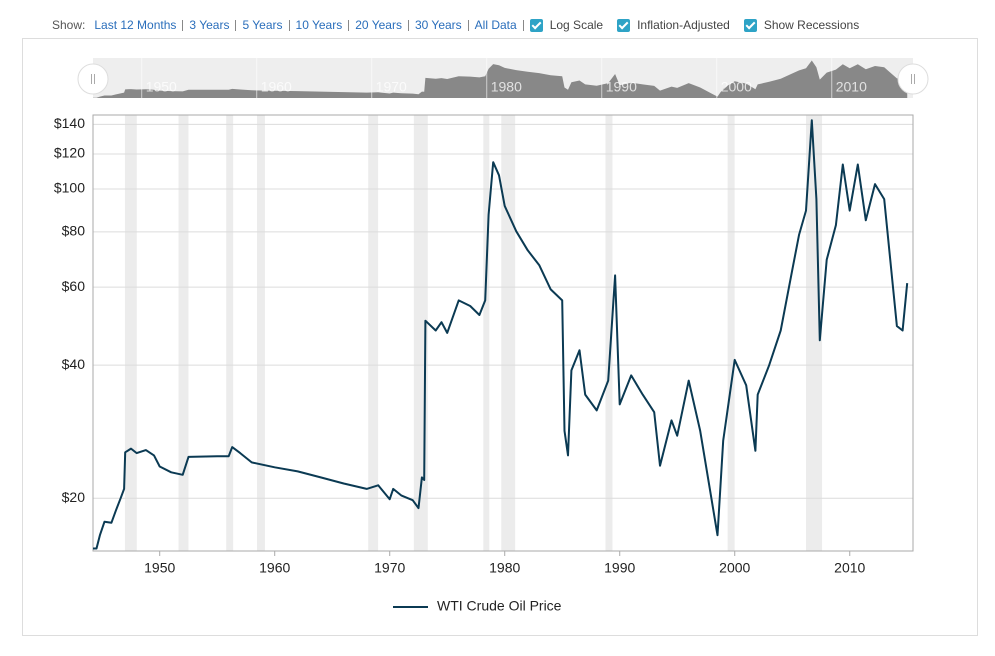 The image size is (995, 656). Describe the element at coordinates (389, 568) in the screenshot. I see `x-tick-label: 1970` at that location.